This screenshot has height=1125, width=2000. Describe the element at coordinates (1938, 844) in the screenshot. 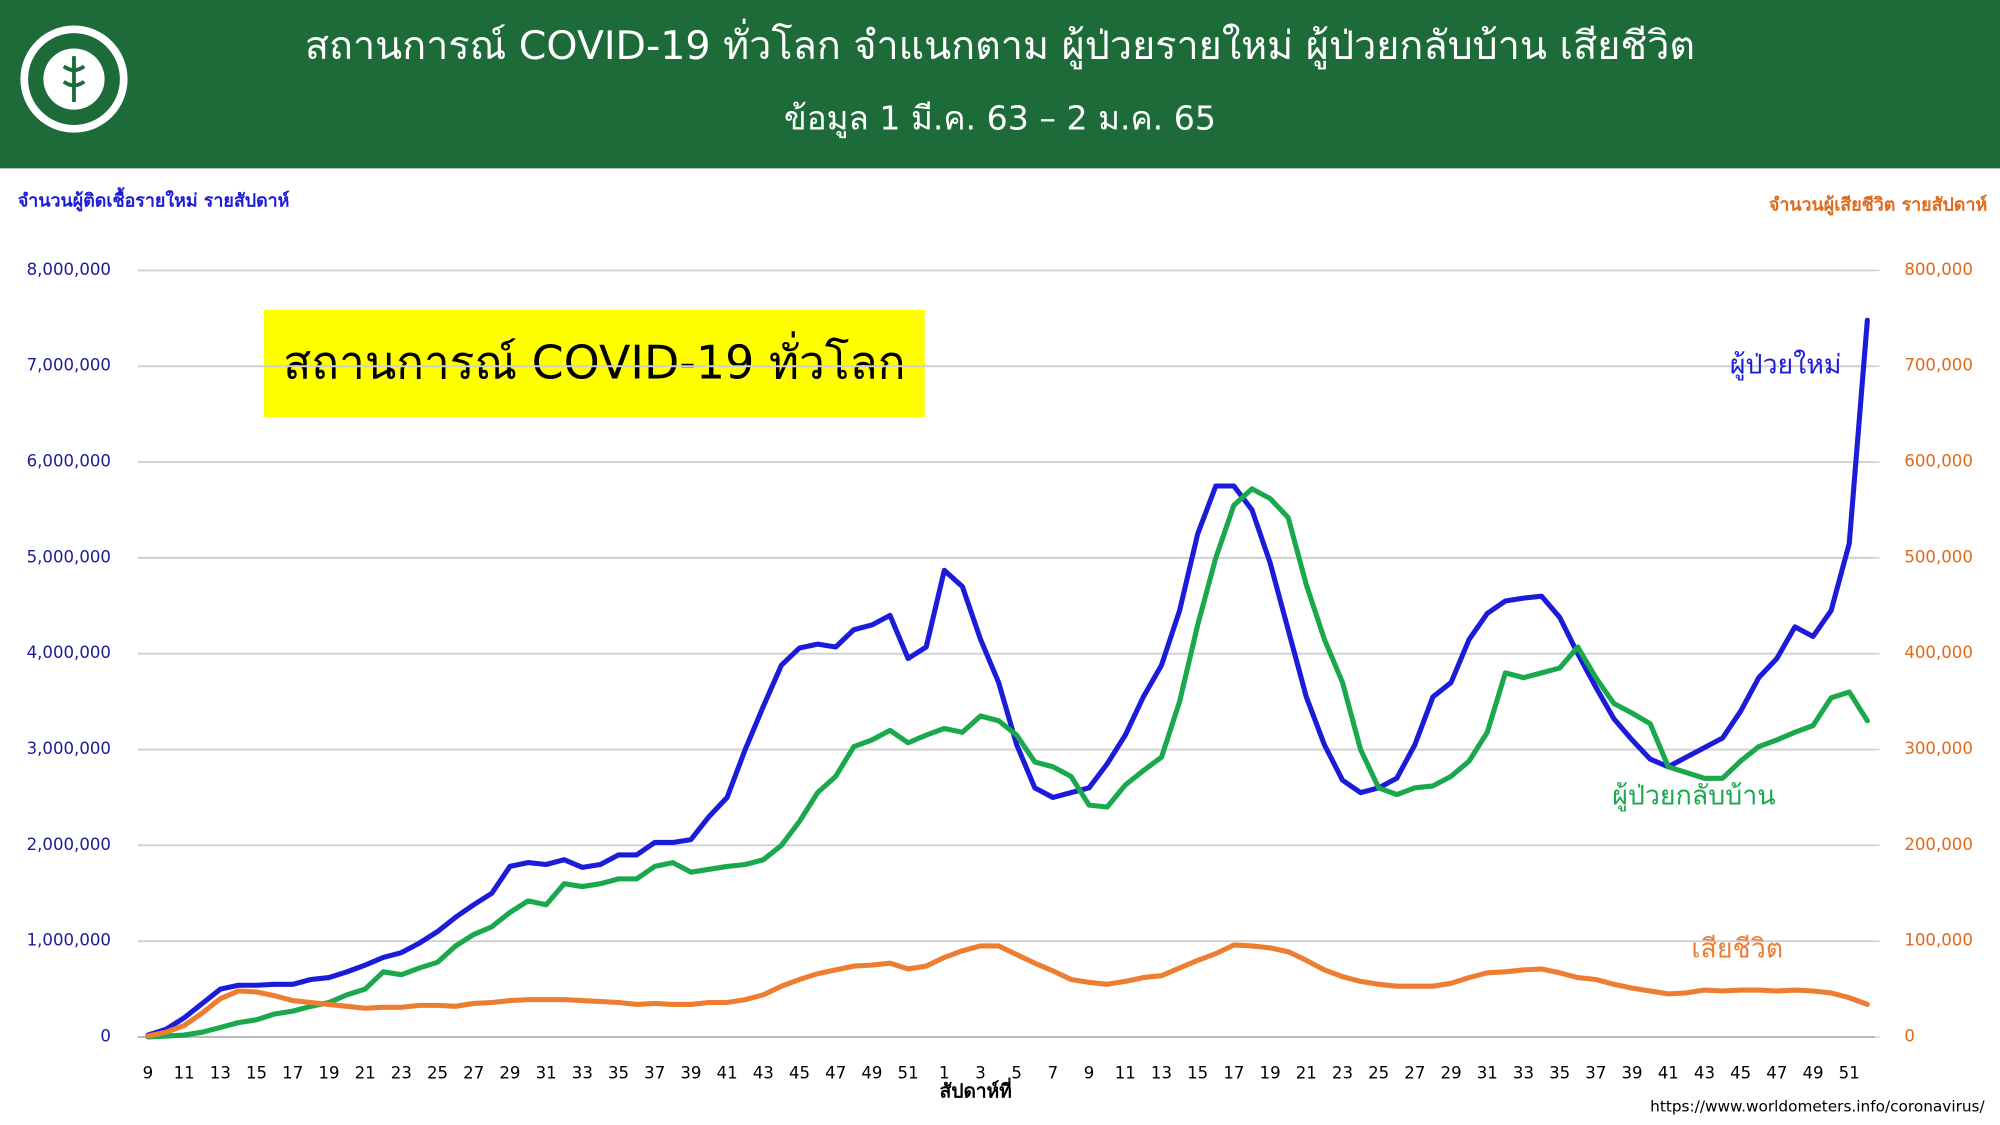

I see `y2-tick-label: 200,000` at that location.